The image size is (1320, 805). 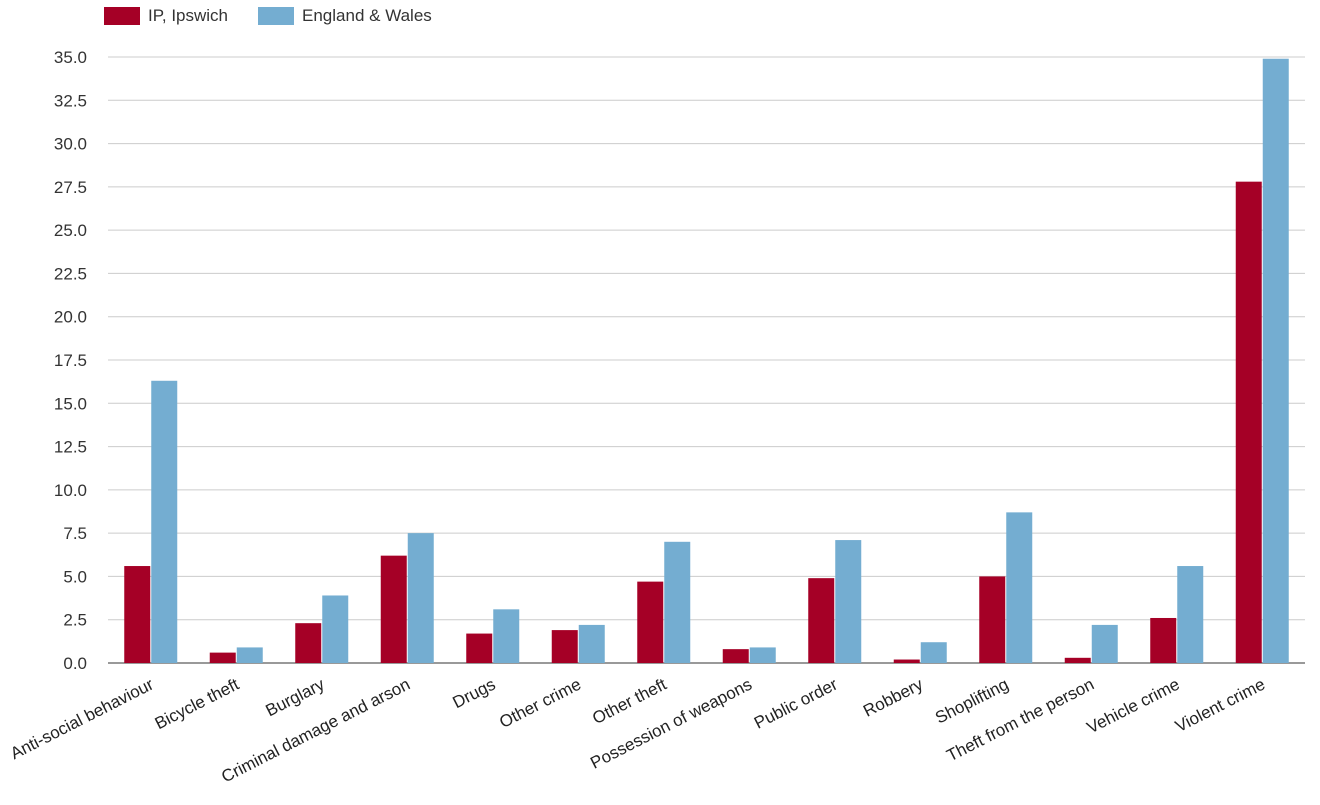 What do you see at coordinates (70, 273) in the screenshot?
I see `y-tick-label: 22.5` at bounding box center [70, 273].